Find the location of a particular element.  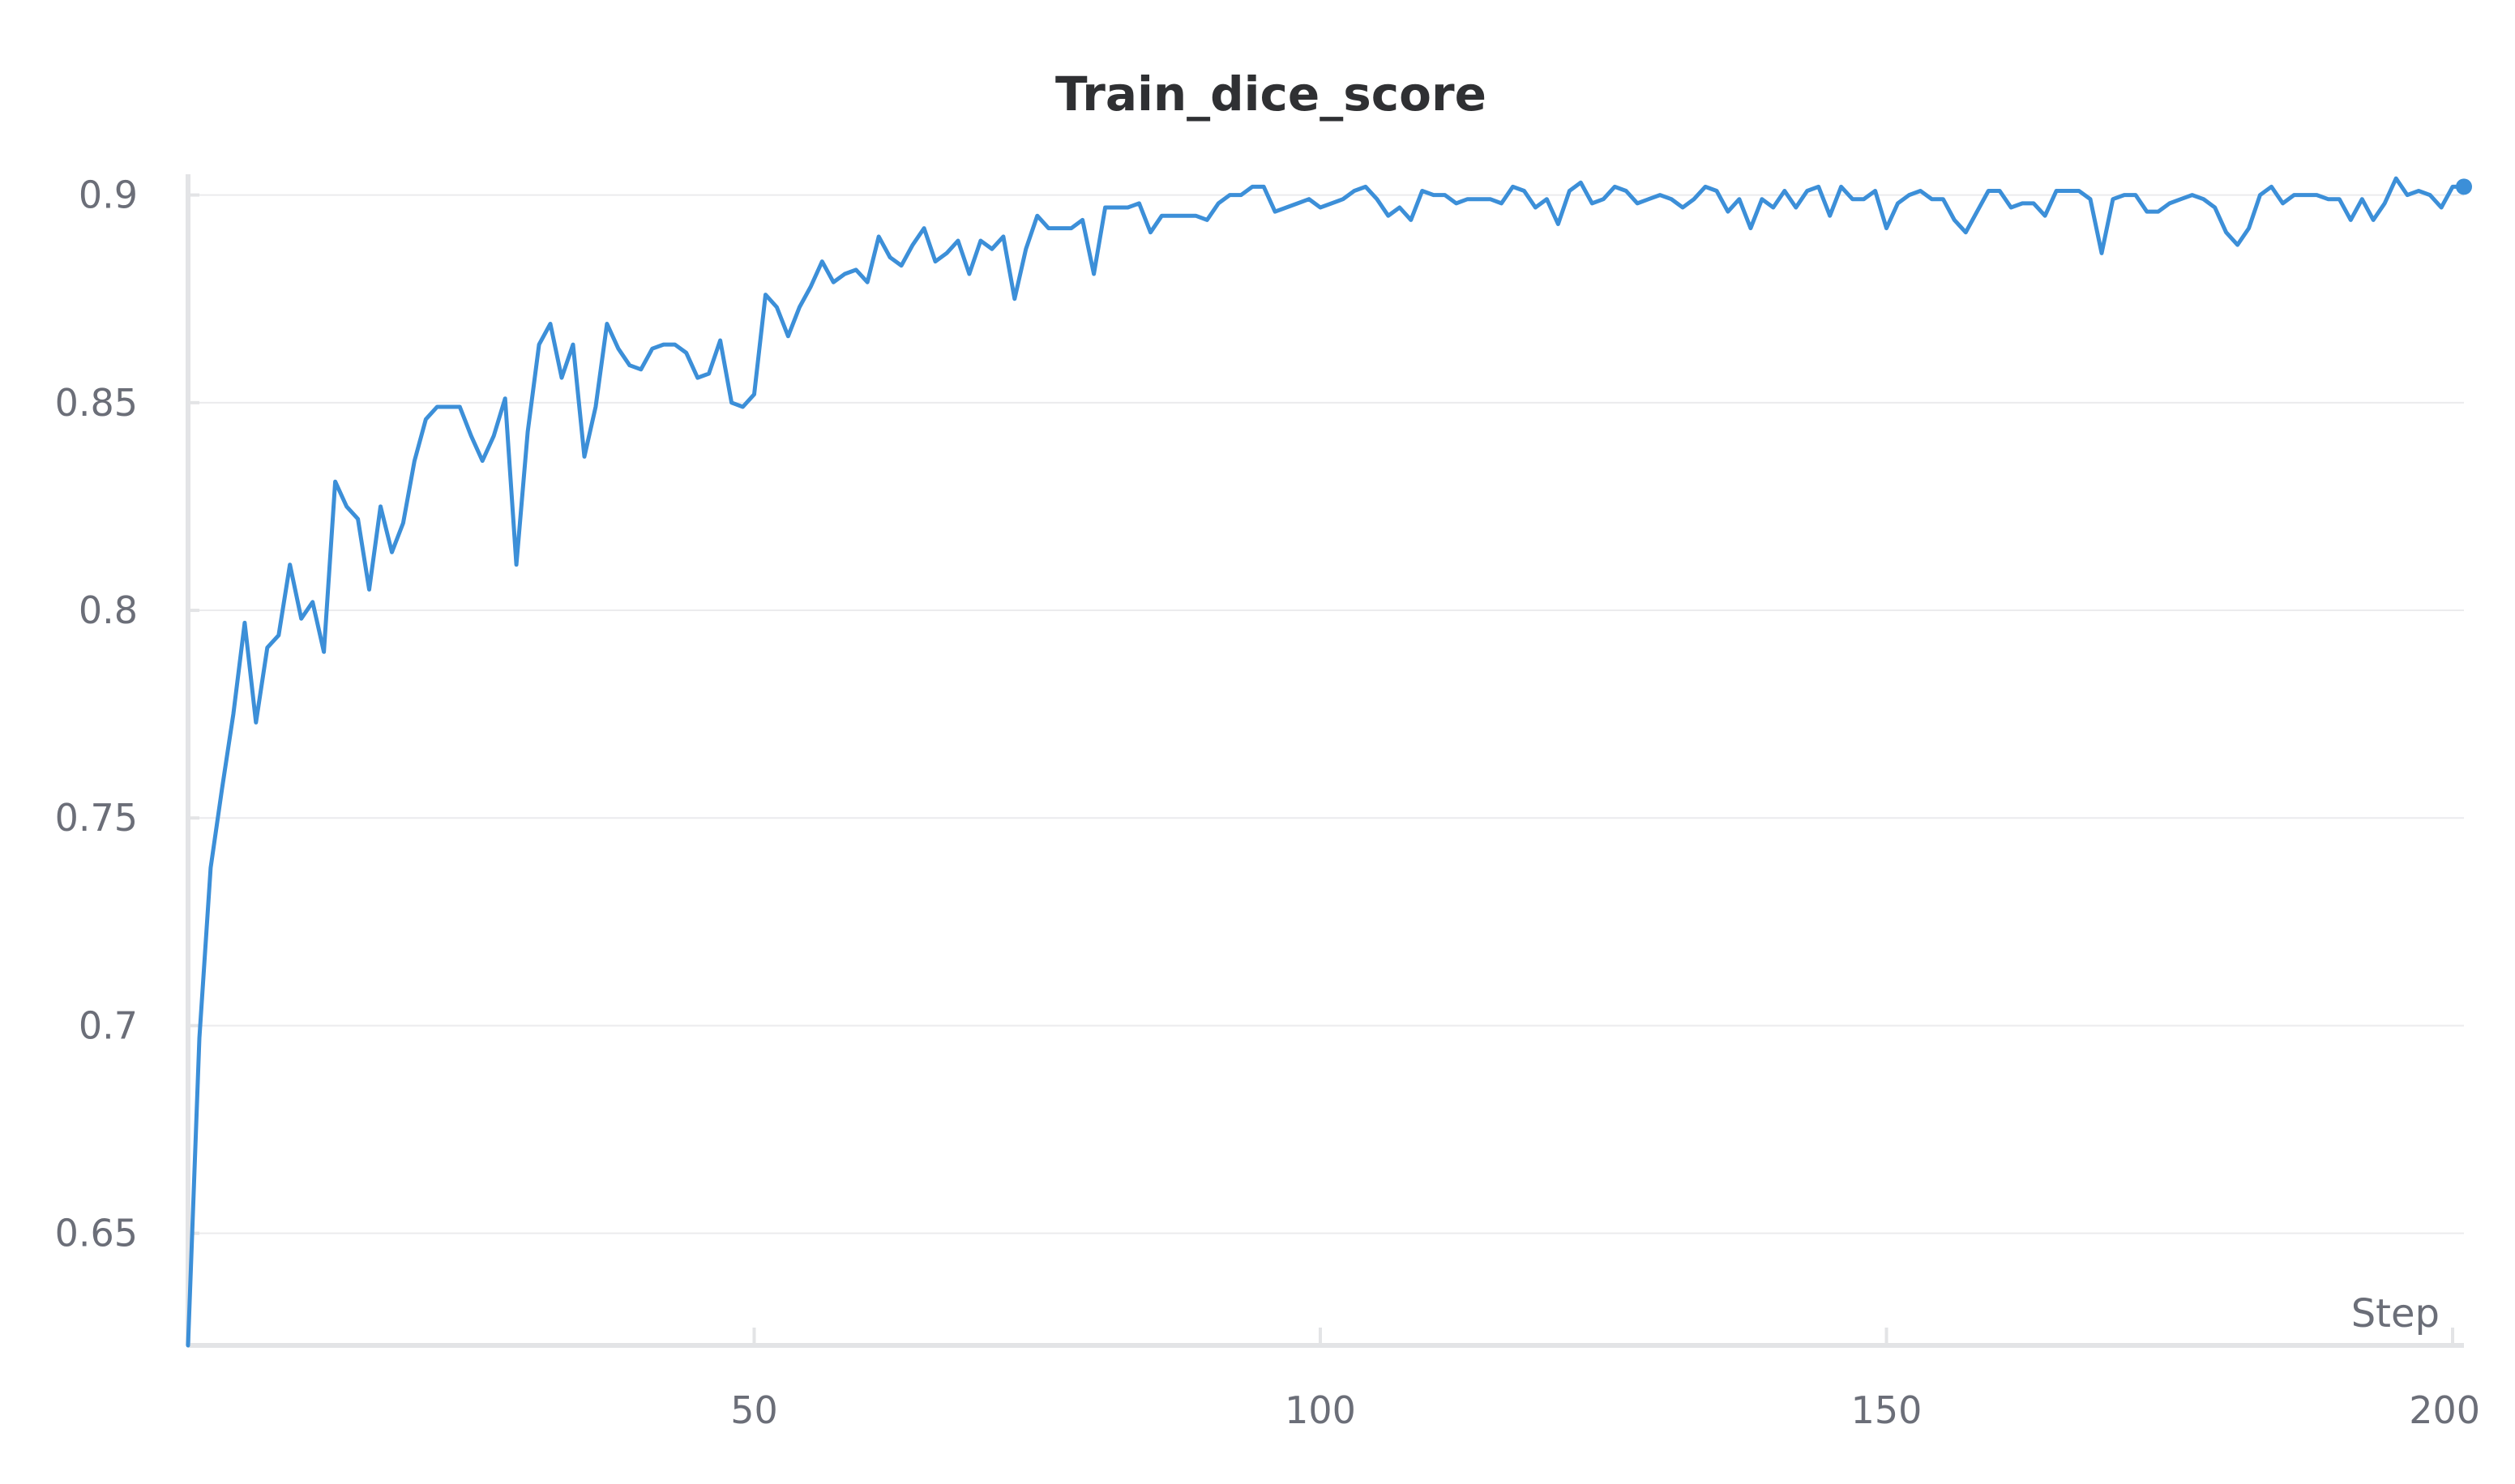

y-tick-label: 0.85 is located at coordinates (96, 403).